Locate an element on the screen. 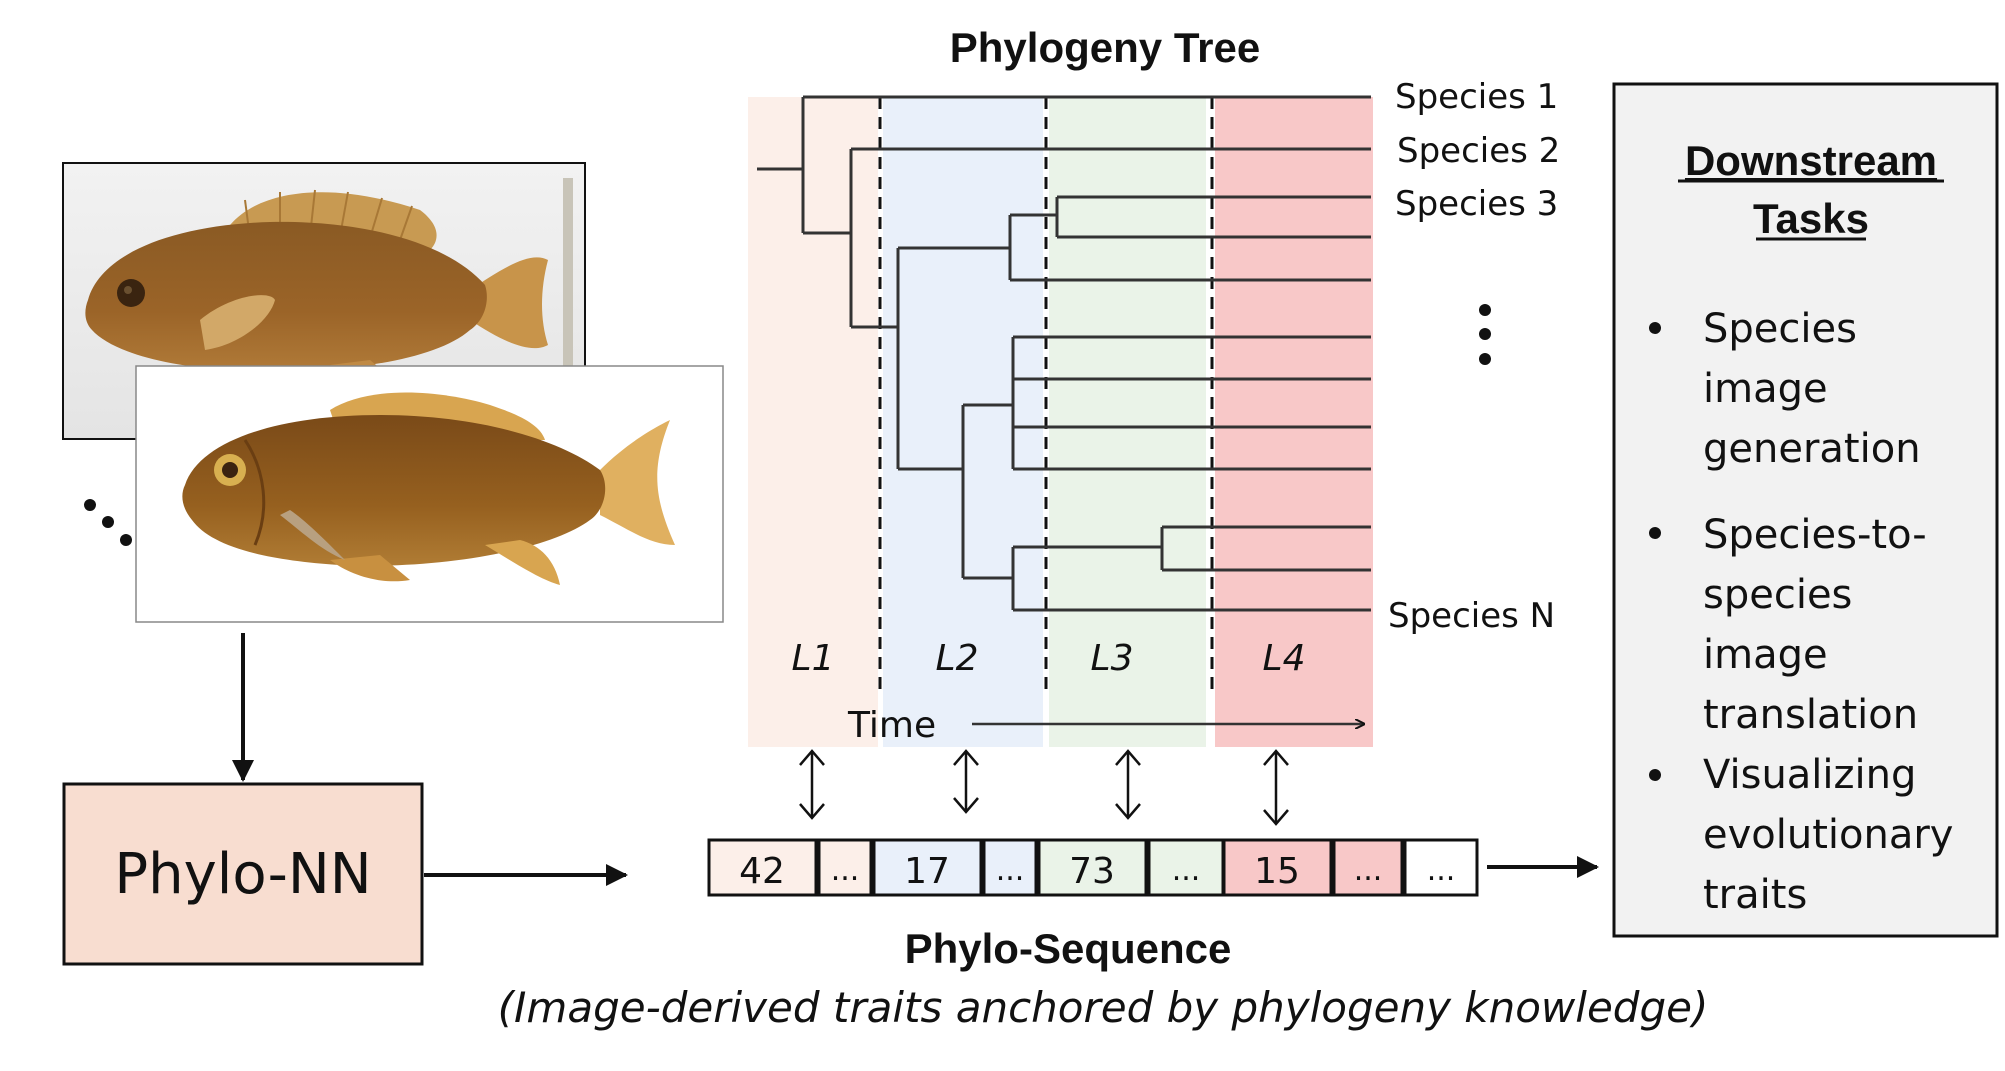 This screenshot has height=1071, width=2005. species-label-1: Species 1 is located at coordinates (1476, 97).